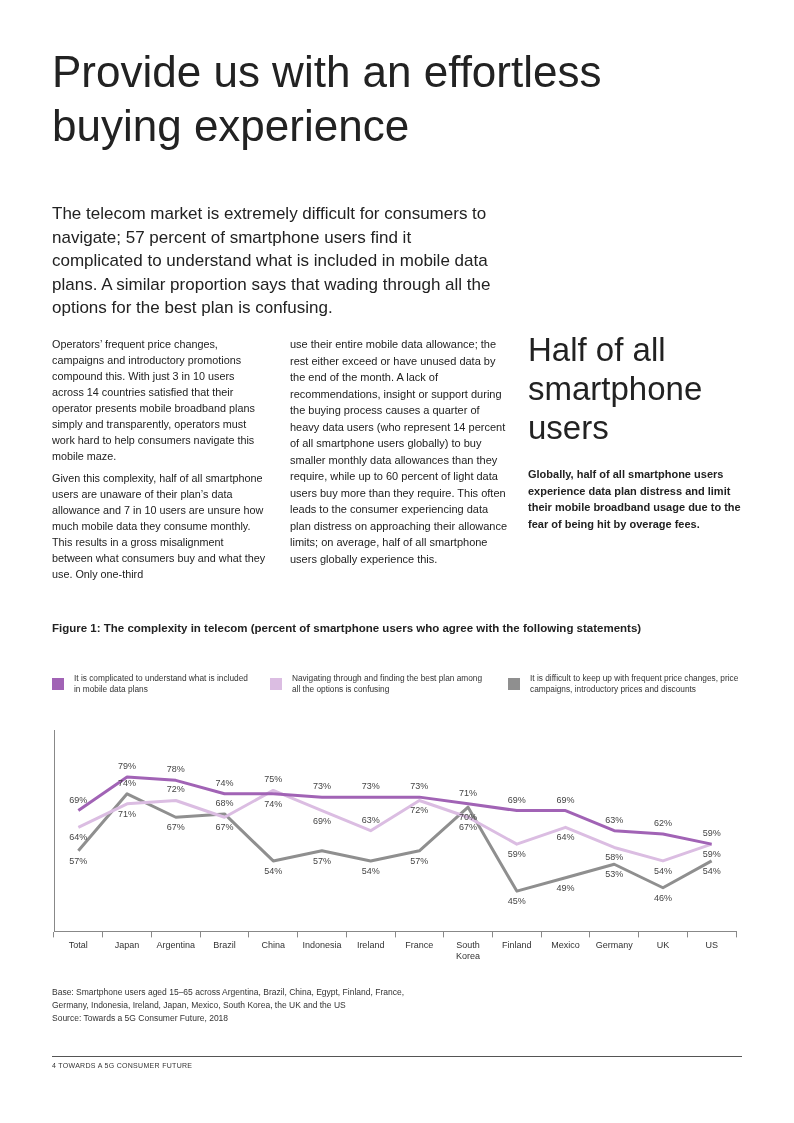 The image size is (794, 1123). What do you see at coordinates (399, 451) in the screenshot?
I see `text: use their entire mobile data allowance; the rest either exceed or have unused data by the end of the month. A lack of recommendations, insight or support during the buying process causes a quarter of heavy data users (who represent 14 percent of all smartphone users globally) to buy smaller monthly data allowances than they require, while up to 60 percent of light data users buy more than they require. This often leads to the consumer experiencing data plan distress on approaching their allowance limits; on average, half of all smartphone users globally experience this.` at bounding box center [399, 451].